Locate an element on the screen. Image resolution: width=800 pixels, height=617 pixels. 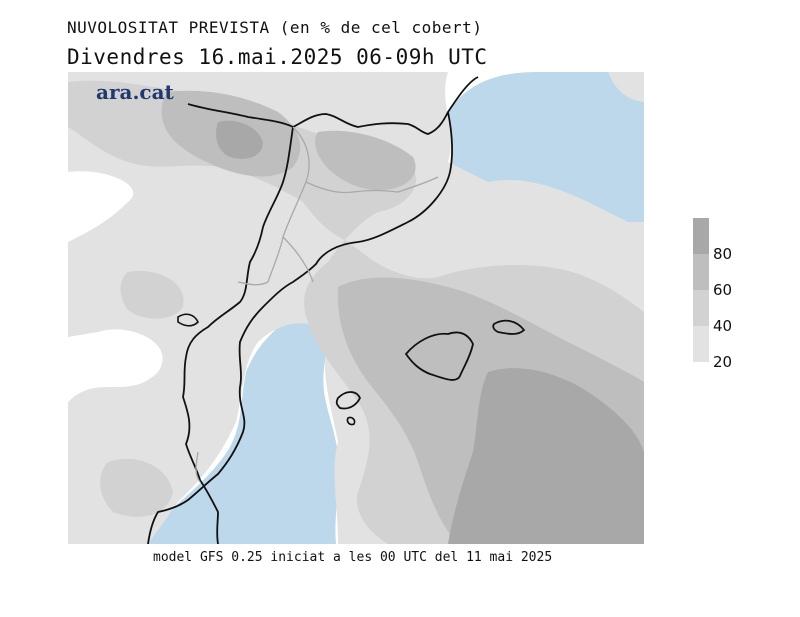
color-legend: 80 60 40 20 is located at coordinates (712, 294).